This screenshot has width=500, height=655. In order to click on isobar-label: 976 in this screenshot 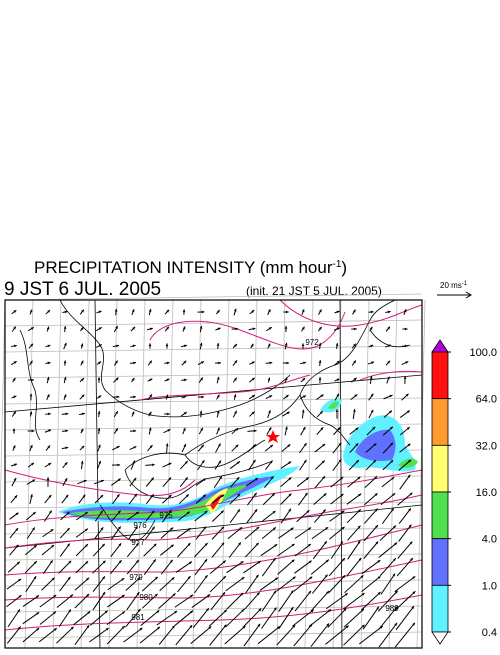, I will do `click(140, 525)`.